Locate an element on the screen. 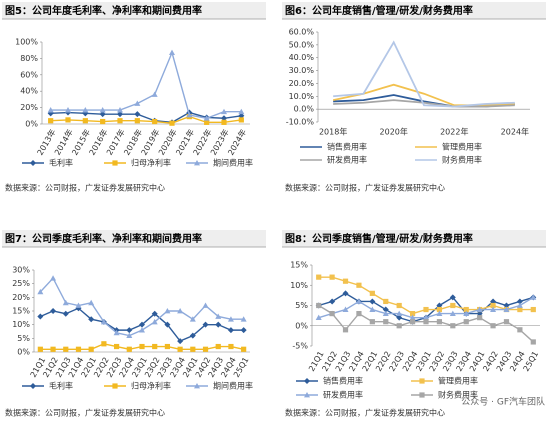  x-tick-label: 2018年 is located at coordinates (333, 132).